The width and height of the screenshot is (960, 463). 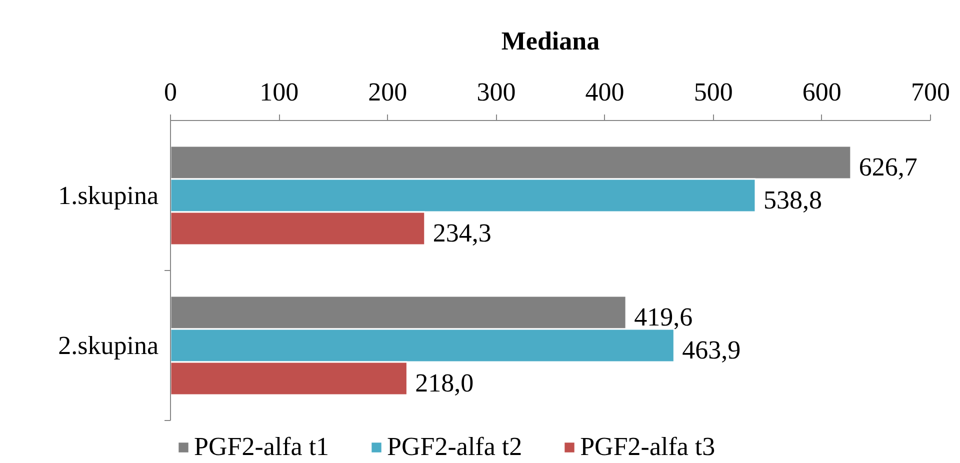 What do you see at coordinates (496, 92) in the screenshot?
I see `x-tick-label: 300` at bounding box center [496, 92].